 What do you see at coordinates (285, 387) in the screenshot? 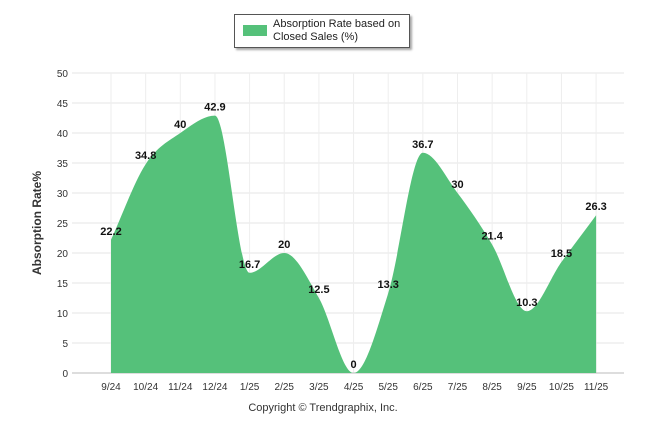
I see `x-tick-label: 2/25` at bounding box center [285, 387].